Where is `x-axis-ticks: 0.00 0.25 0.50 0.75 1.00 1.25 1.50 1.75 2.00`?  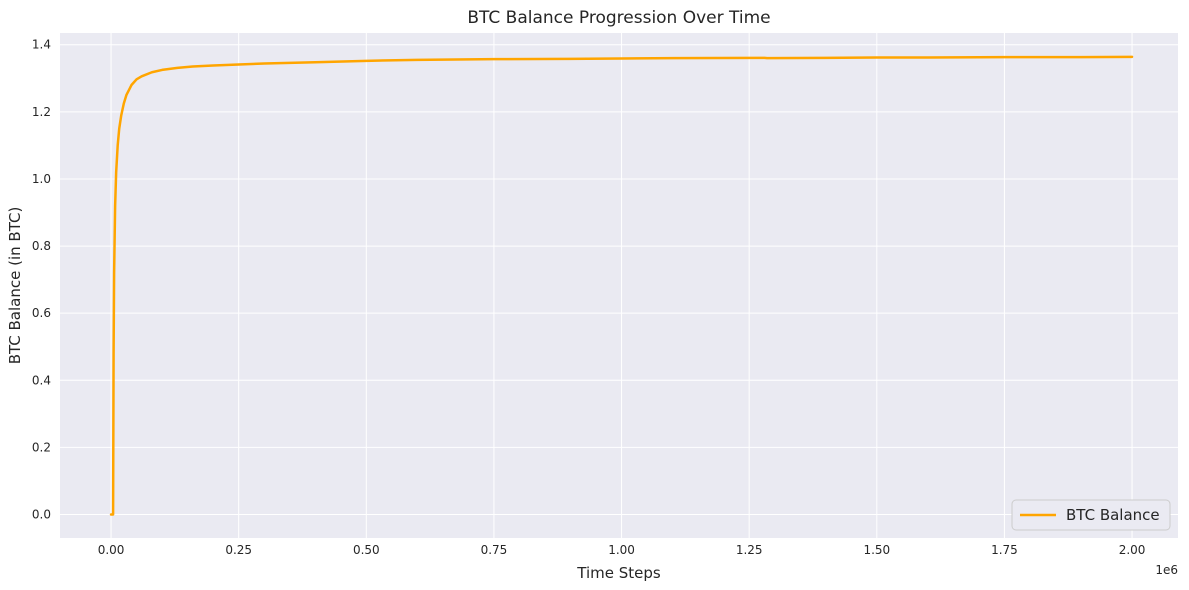
x-axis-ticks: 0.00 0.25 0.50 0.75 1.00 1.25 1.50 1.75 2.00 is located at coordinates (622, 550).